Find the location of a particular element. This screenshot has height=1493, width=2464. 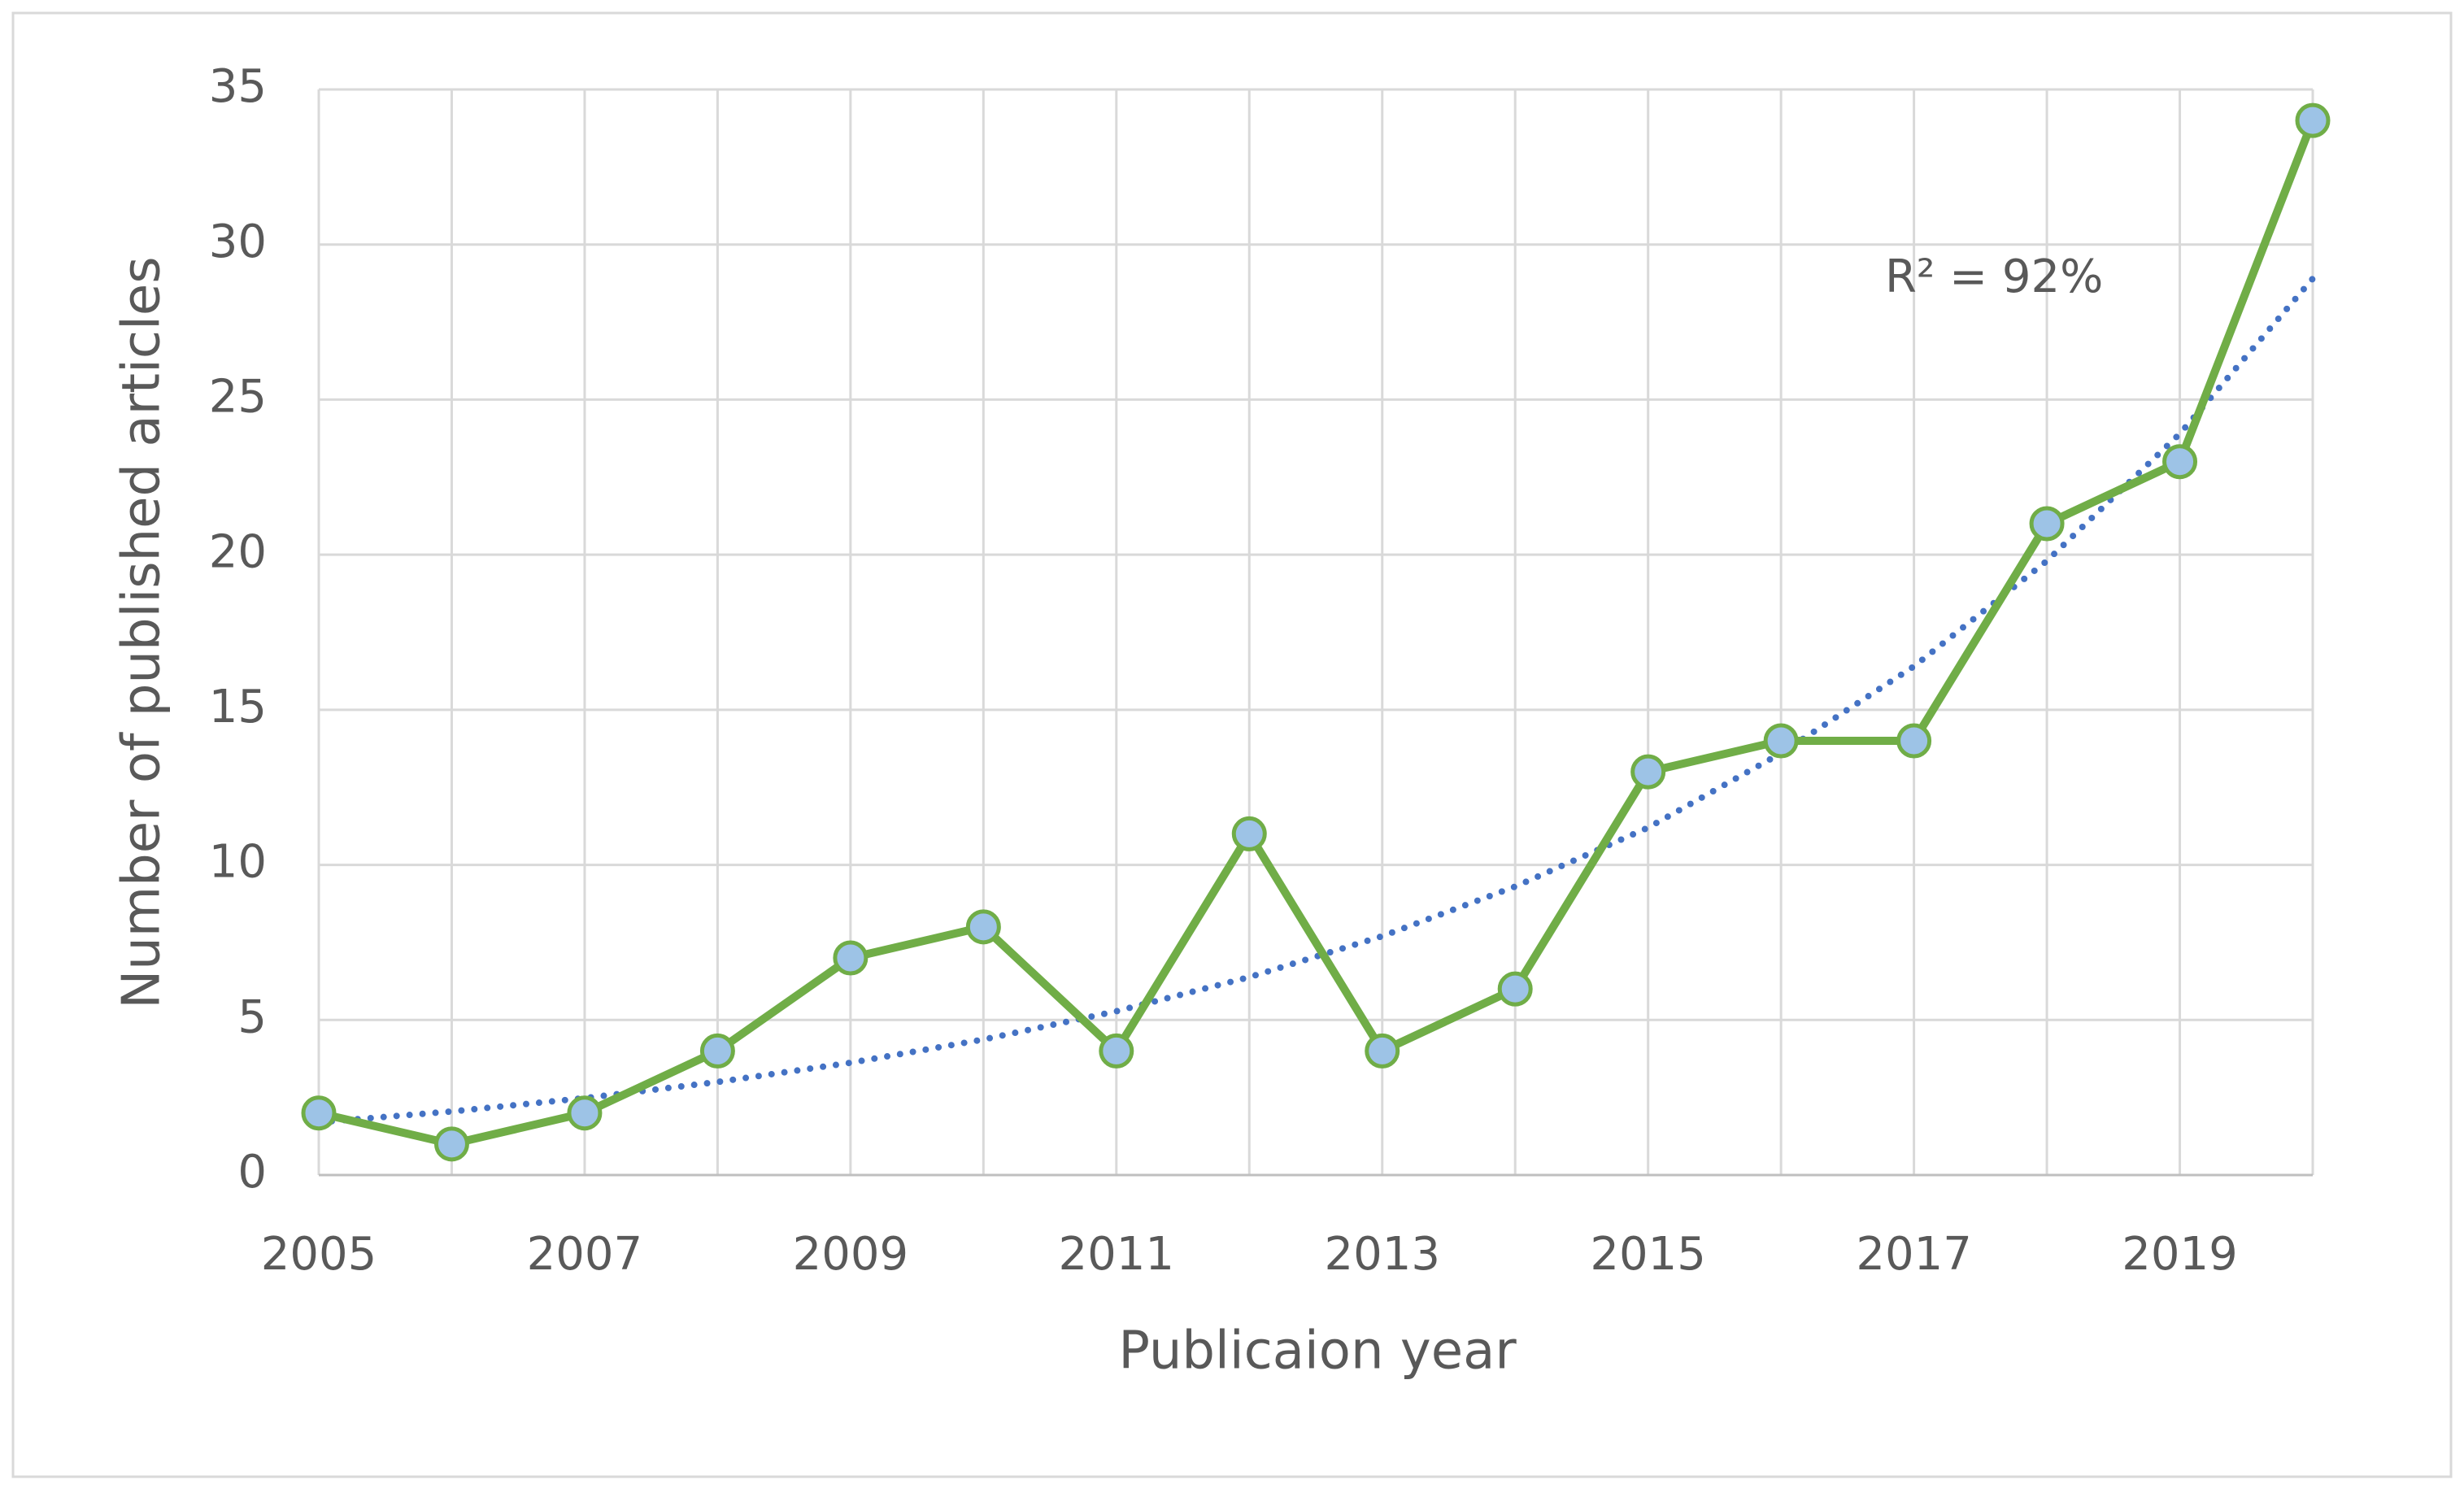

y-tick-label: 20 is located at coordinates (238, 551).